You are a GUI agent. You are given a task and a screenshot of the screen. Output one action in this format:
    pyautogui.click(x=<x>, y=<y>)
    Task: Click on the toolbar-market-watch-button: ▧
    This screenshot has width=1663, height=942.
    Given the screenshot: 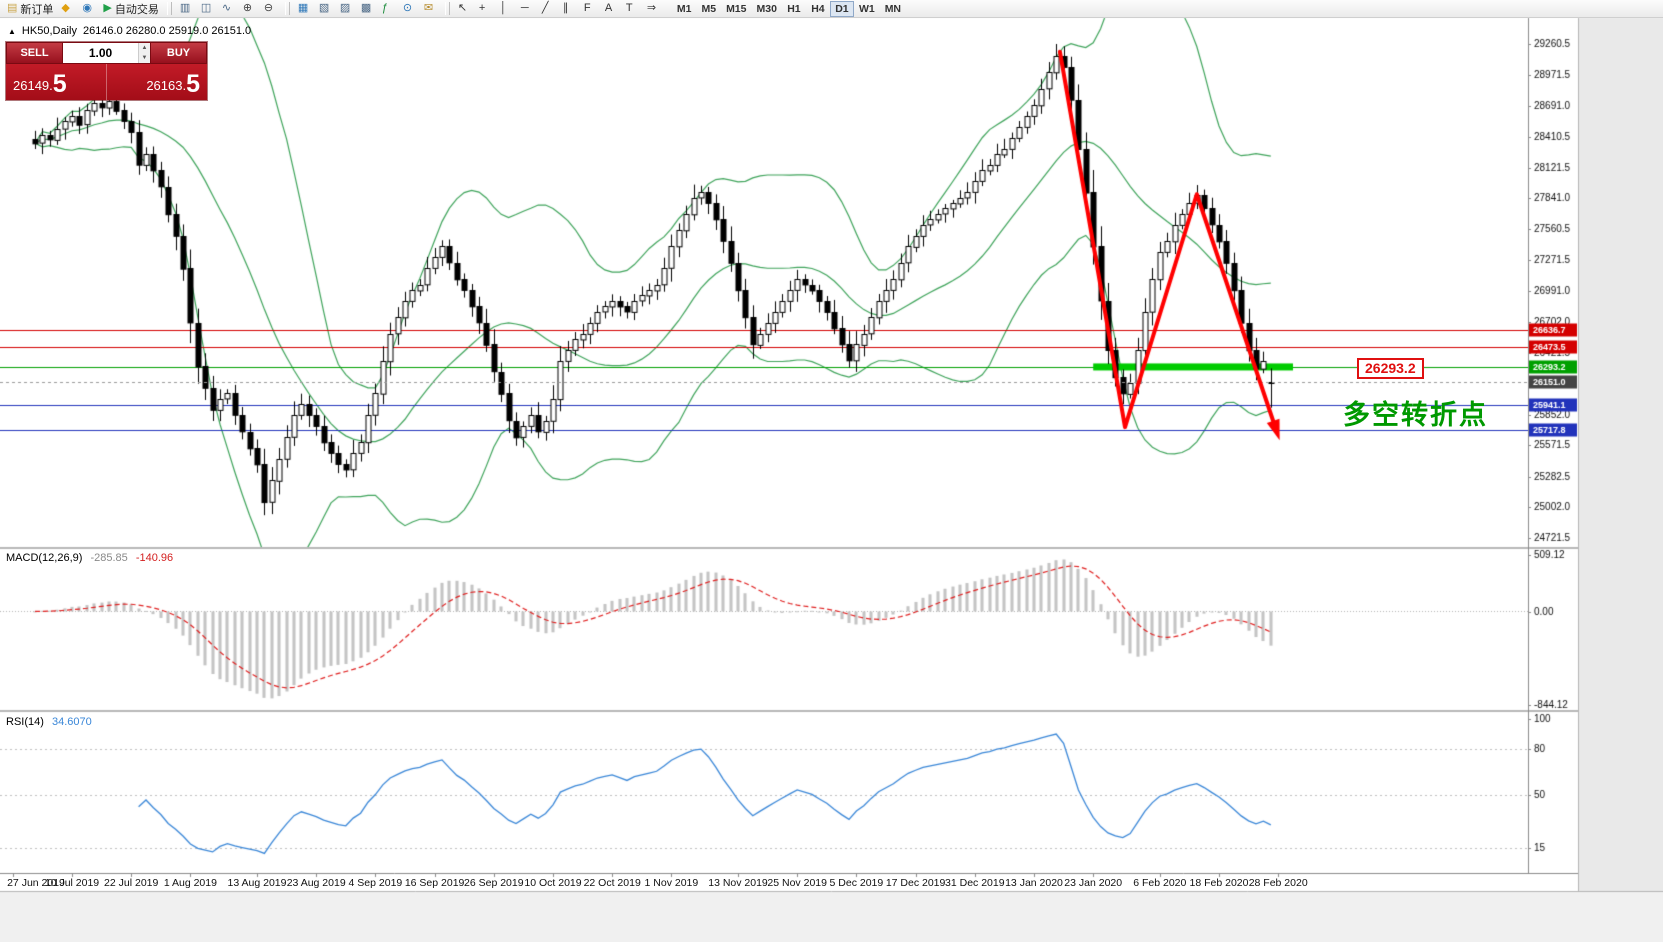 What is the action you would take?
    pyautogui.click(x=325, y=9)
    